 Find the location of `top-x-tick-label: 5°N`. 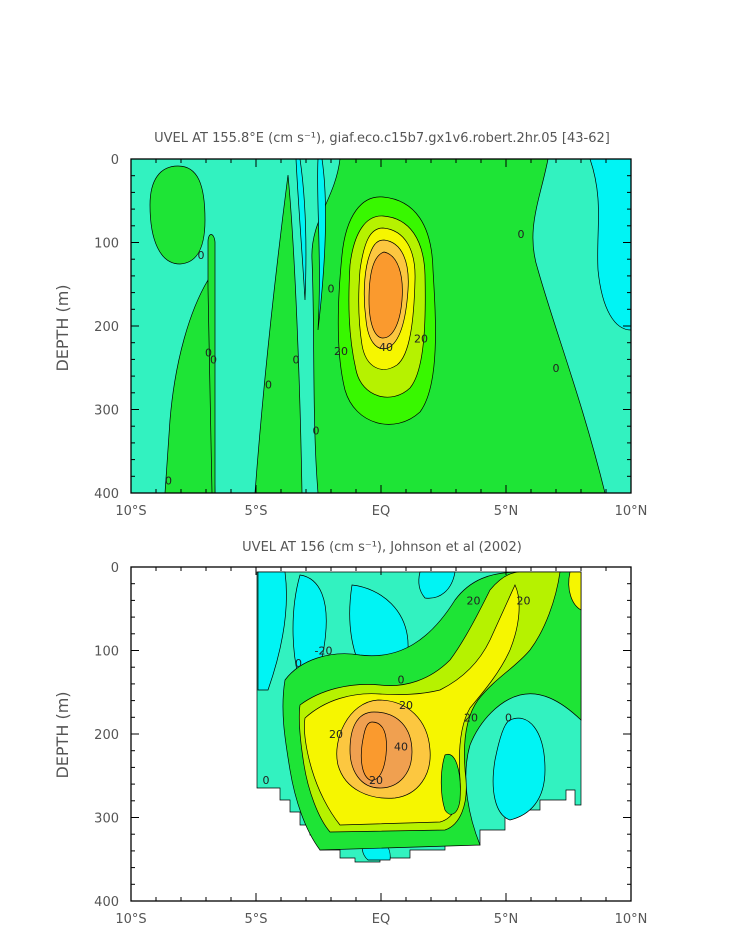

top-x-tick-label: 5°N is located at coordinates (506, 511).